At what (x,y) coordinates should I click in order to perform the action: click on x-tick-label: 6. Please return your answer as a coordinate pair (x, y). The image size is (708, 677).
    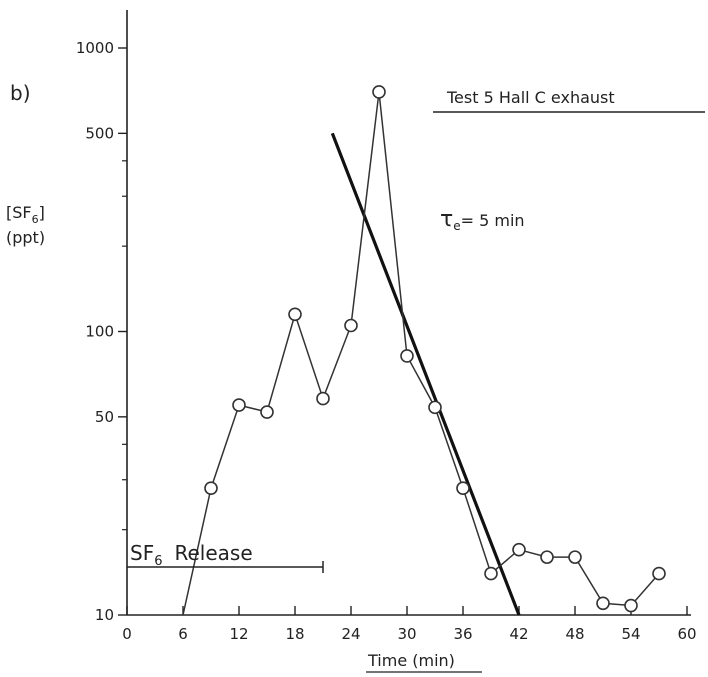
    Looking at the image, I should click on (183, 634).